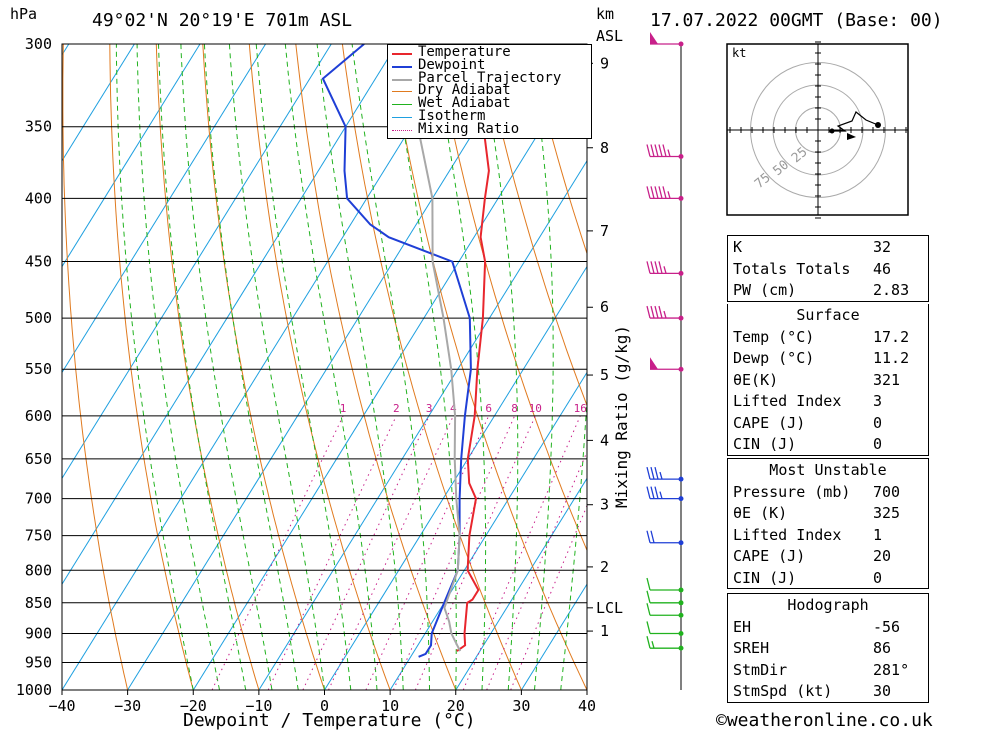 This screenshot has height=733, width=1000. Describe the element at coordinates (887, 379) in the screenshot. I see `row-value: 321` at that location.